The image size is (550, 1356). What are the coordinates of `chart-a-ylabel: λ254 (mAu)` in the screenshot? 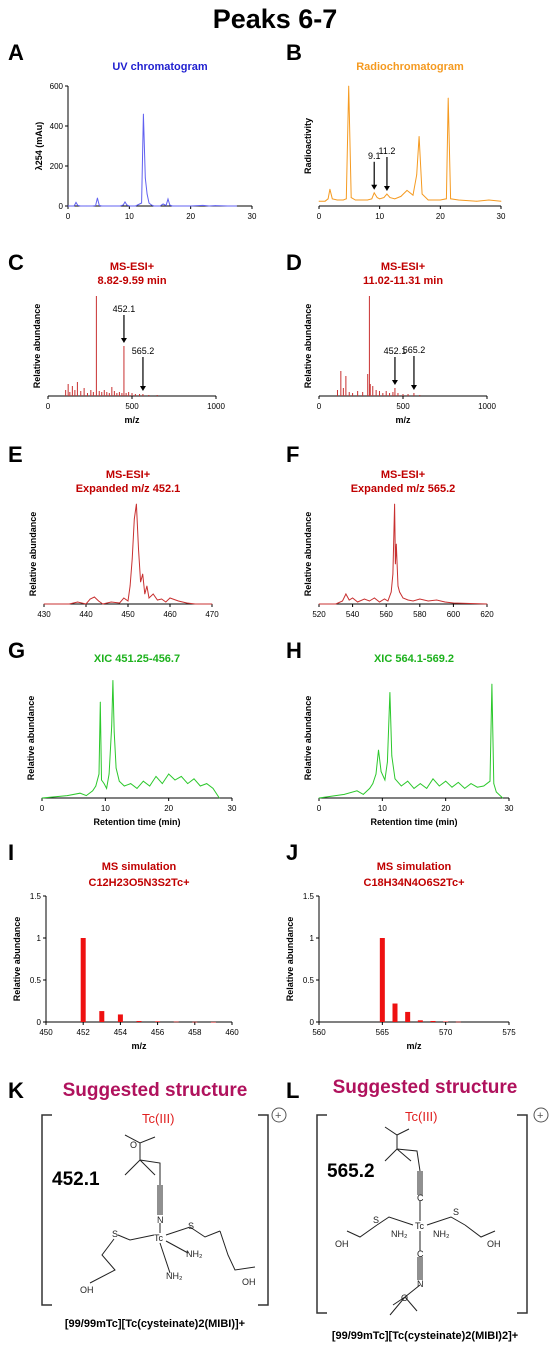 It's located at (39, 146).